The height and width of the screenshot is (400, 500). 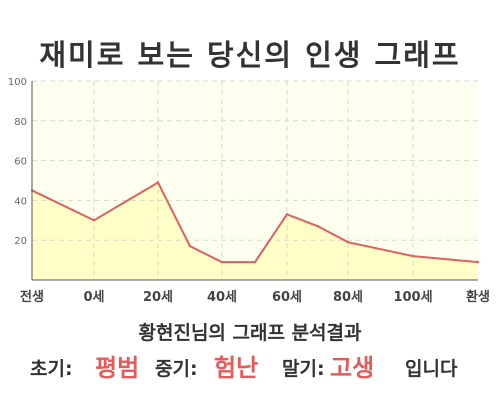 I want to click on x-tick-label: 전생, so click(x=32, y=297).